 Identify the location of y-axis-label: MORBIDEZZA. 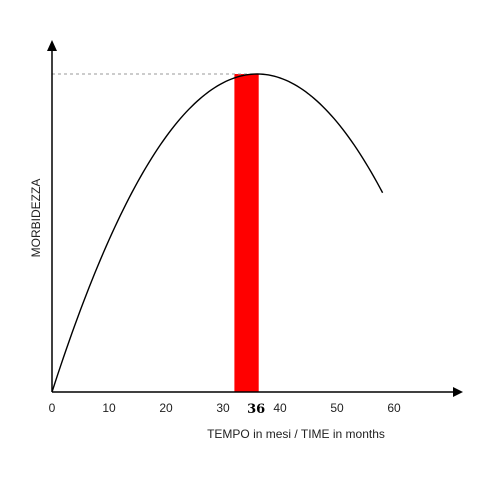
(36, 218).